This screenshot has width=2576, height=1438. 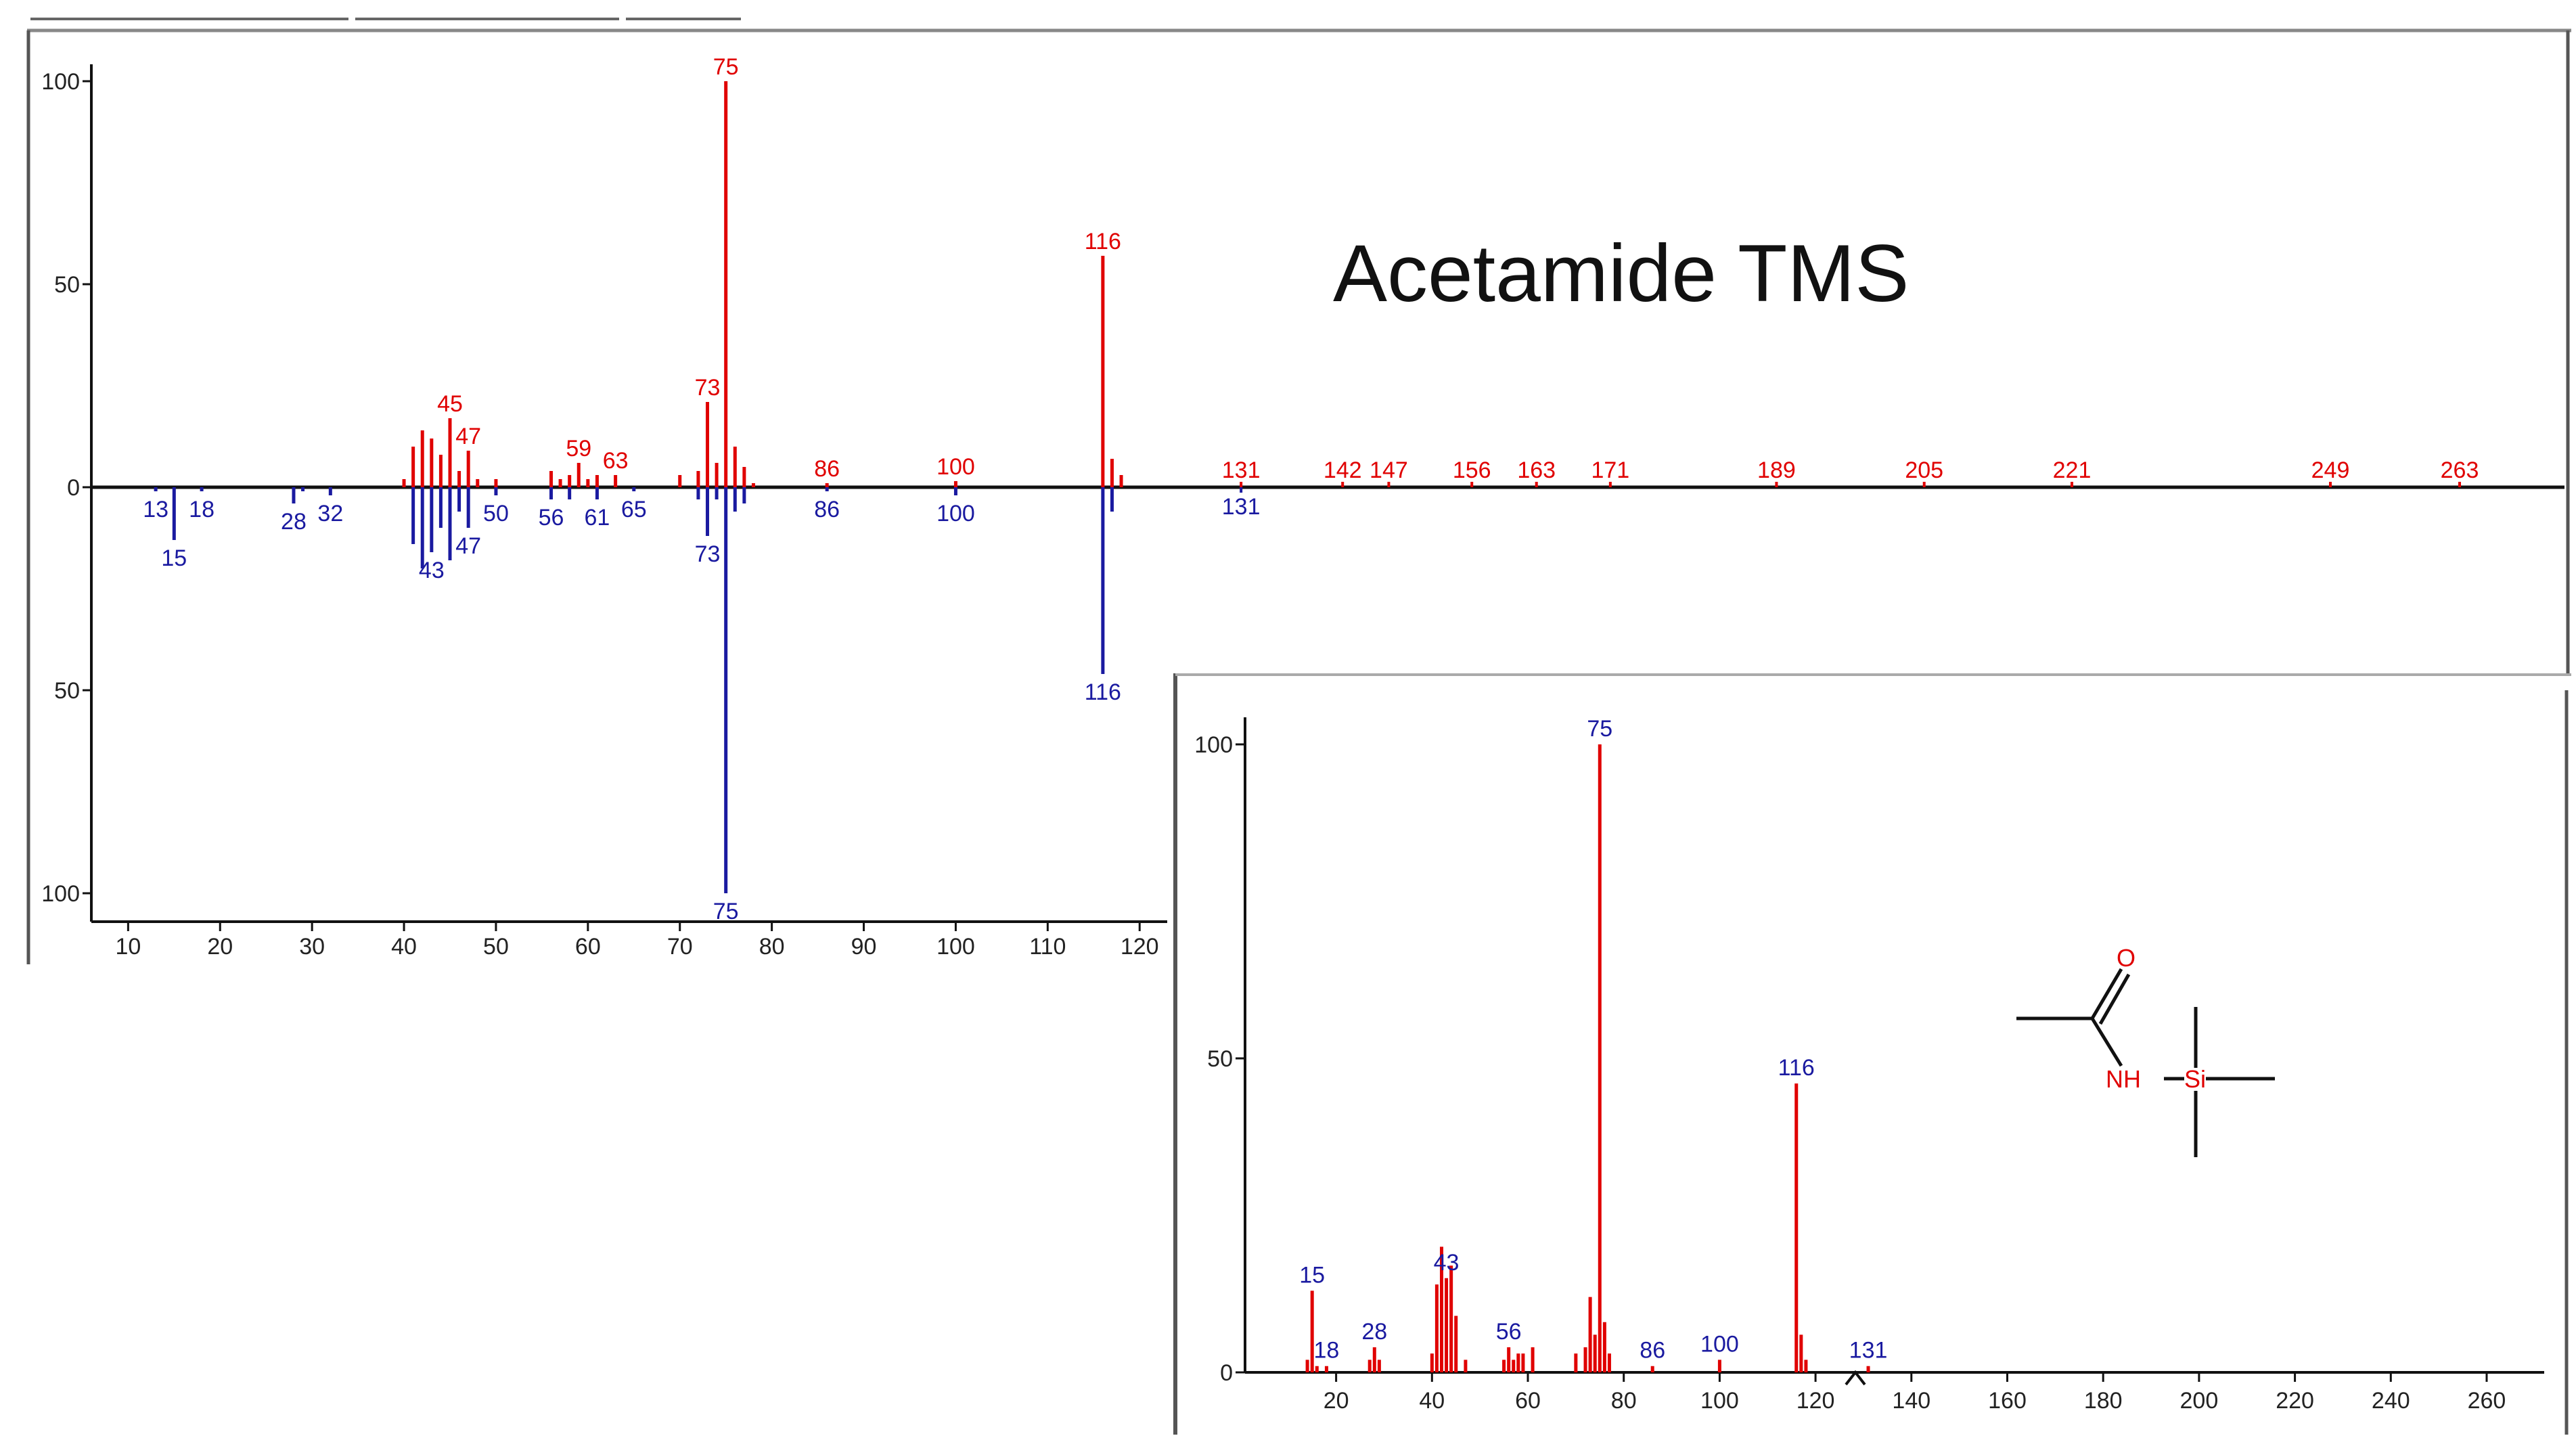 What do you see at coordinates (1610, 470) in the screenshot?
I see `upper-peak-label: 171` at bounding box center [1610, 470].